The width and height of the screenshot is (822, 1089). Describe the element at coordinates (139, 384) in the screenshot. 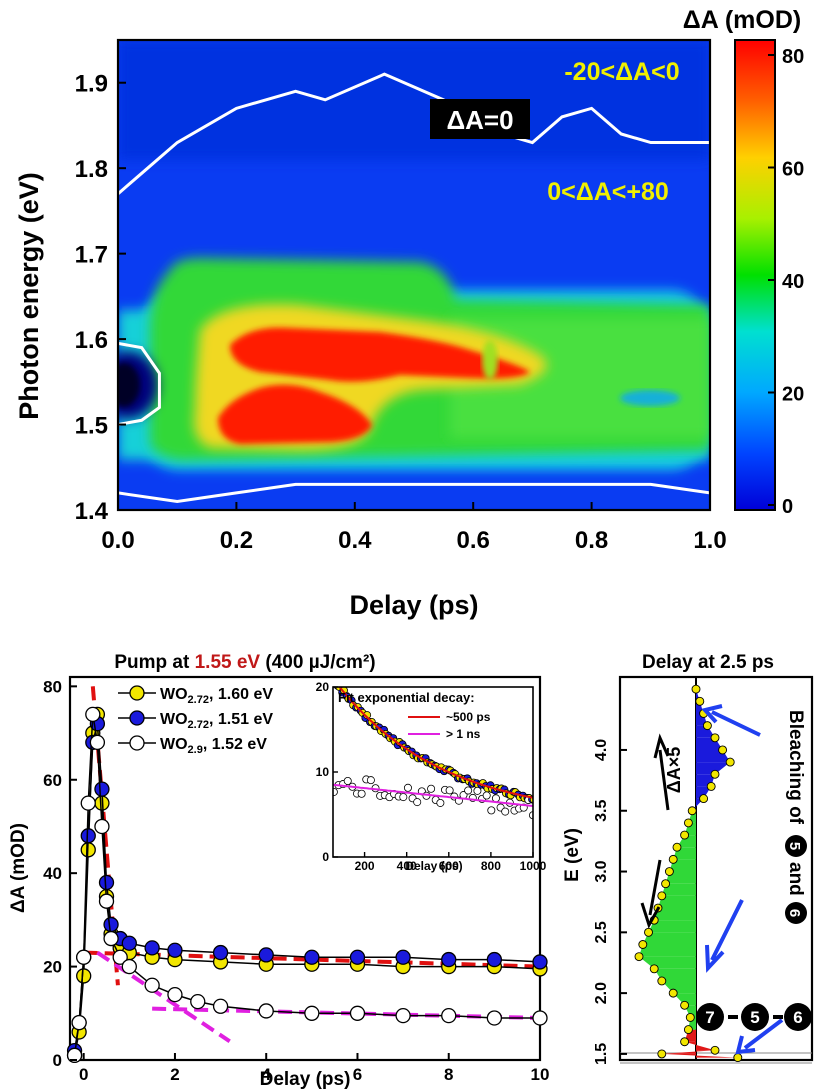

I see `zero-contour-left` at that location.